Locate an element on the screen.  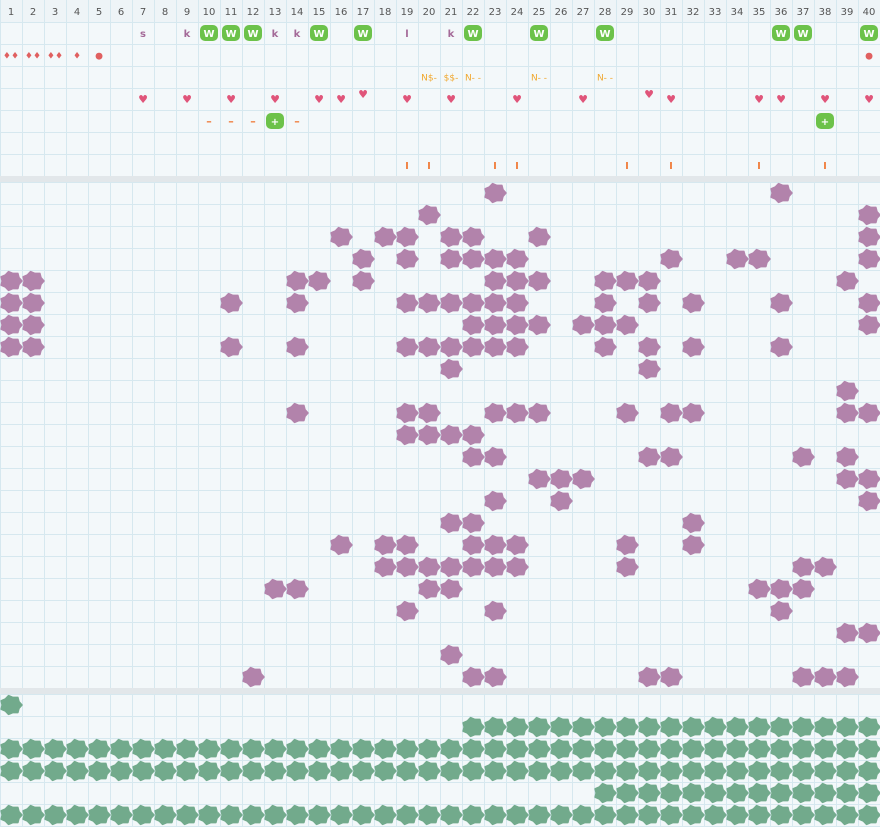
column-number: 36 is located at coordinates (781, 12).